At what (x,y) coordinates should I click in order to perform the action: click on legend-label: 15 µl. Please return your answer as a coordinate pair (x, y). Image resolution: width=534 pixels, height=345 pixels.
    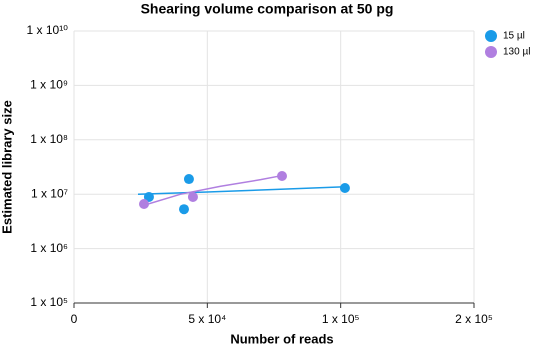
    Looking at the image, I should click on (514, 36).